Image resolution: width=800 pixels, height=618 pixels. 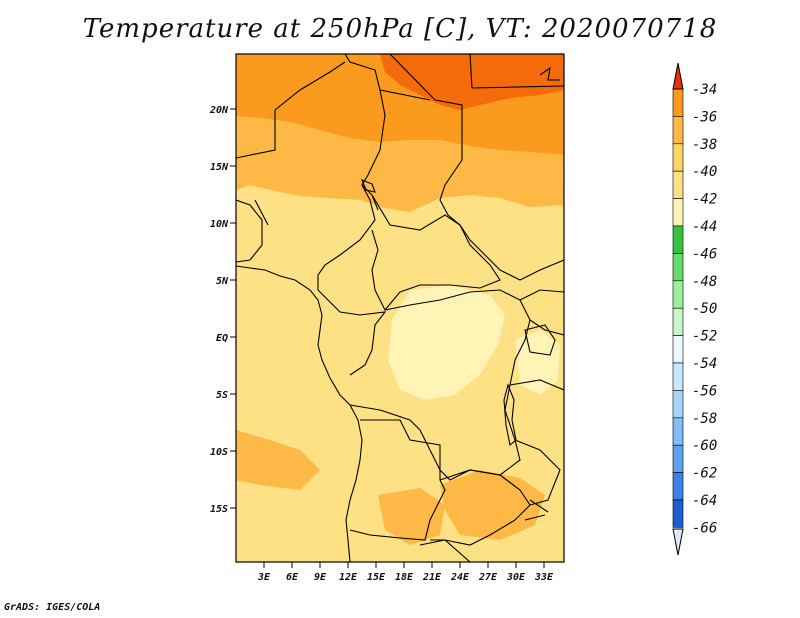 What do you see at coordinates (436, 252) in the screenshot?
I see `border-car` at bounding box center [436, 252].